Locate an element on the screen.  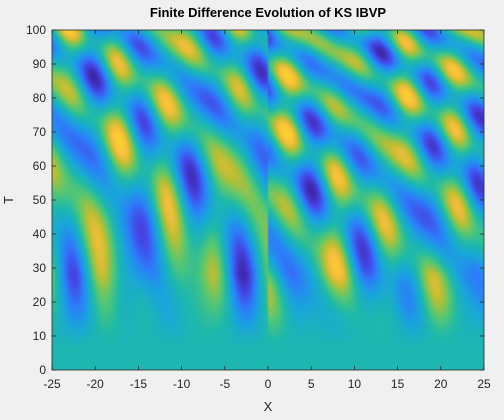
x-tick-label: 20 is located at coordinates (441, 384).